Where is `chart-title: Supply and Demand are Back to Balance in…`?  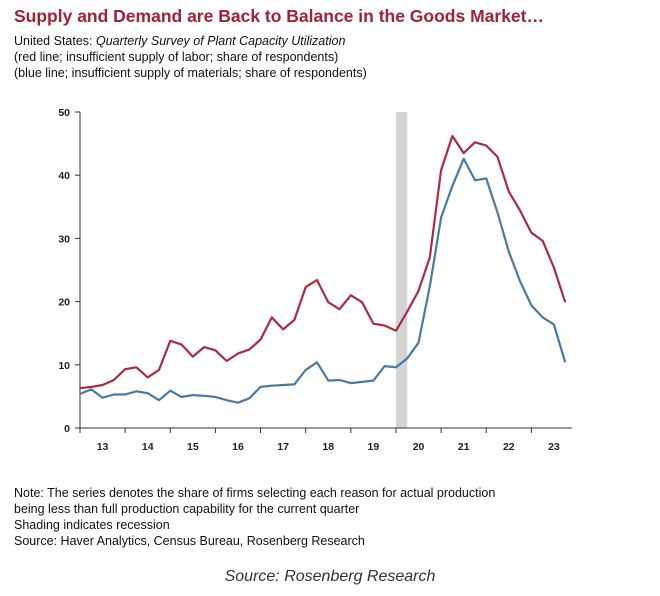
chart-title: Supply and Demand are Back to Balance in… is located at coordinates (279, 16).